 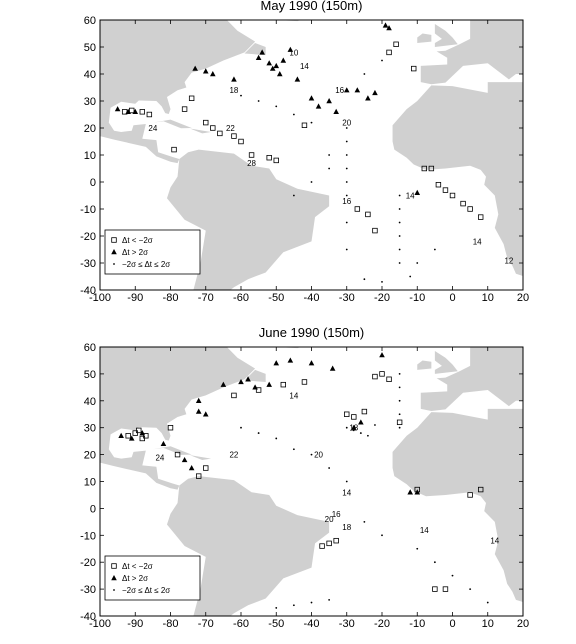 What do you see at coordinates (251, 163) in the screenshot?
I see `contour-label: 28` at bounding box center [251, 163].